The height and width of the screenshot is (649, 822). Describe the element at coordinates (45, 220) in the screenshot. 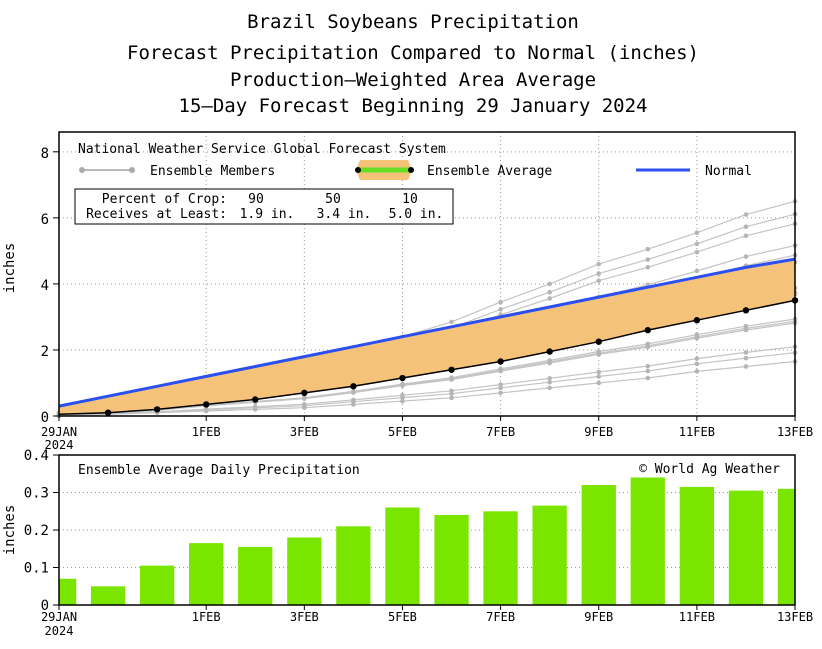

I see `top-ytick-label-6: 6` at that location.